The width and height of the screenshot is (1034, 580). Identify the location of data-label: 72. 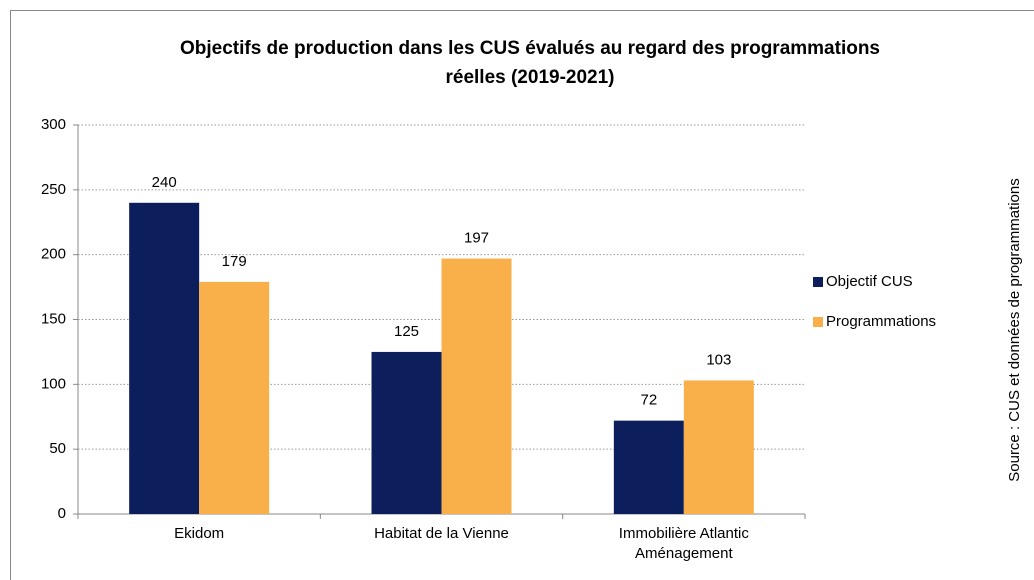
(648, 400).